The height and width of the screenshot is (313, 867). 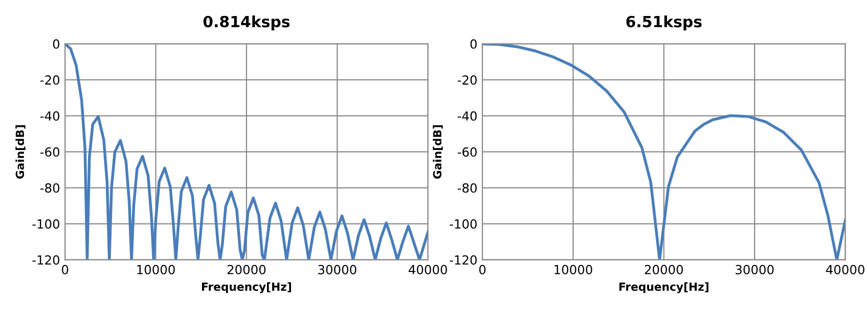 What do you see at coordinates (664, 23) in the screenshot?
I see `chart-title: 6.51ksps` at bounding box center [664, 23].